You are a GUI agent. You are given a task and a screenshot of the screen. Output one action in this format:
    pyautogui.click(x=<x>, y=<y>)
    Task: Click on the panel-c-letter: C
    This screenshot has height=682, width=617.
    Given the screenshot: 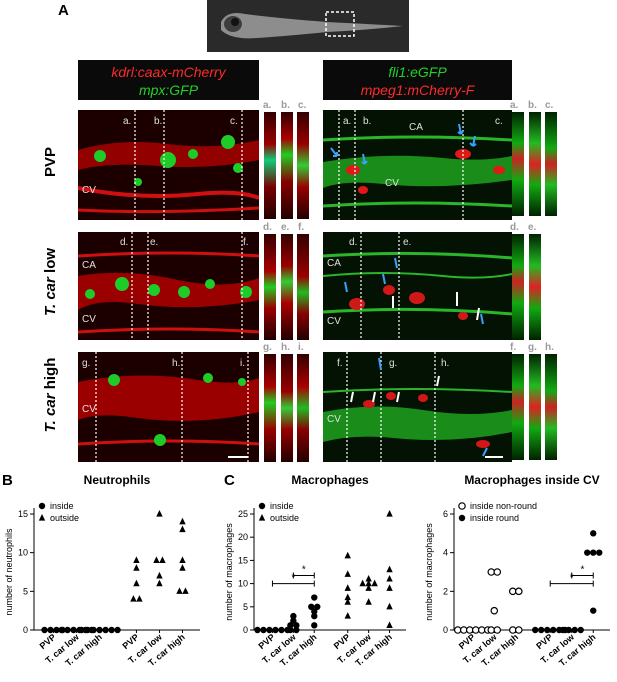 What is the action you would take?
    pyautogui.click(x=229, y=480)
    